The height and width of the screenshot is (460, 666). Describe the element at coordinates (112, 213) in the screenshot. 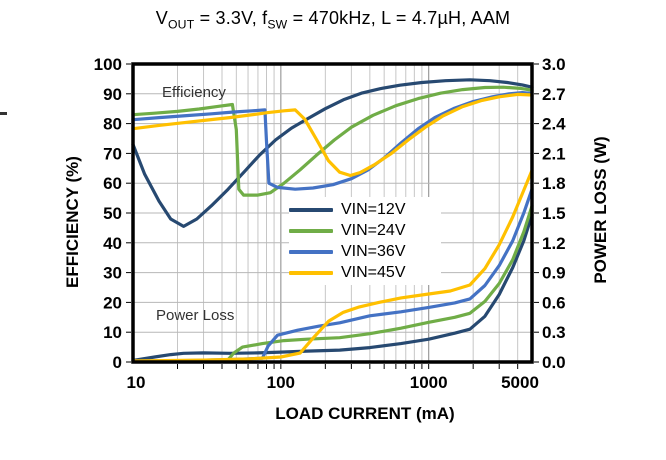

I see `svg-text: 50` at that location.